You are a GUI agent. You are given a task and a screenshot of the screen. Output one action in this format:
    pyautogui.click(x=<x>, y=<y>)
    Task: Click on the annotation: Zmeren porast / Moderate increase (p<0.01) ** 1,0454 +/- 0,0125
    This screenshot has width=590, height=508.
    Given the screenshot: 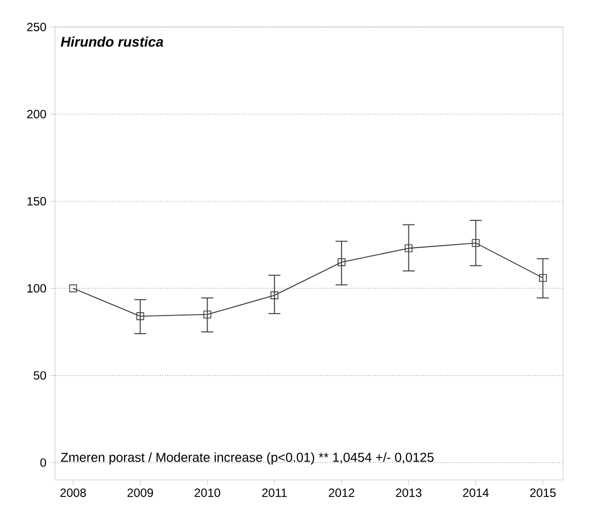 What is the action you would take?
    pyautogui.click(x=247, y=458)
    